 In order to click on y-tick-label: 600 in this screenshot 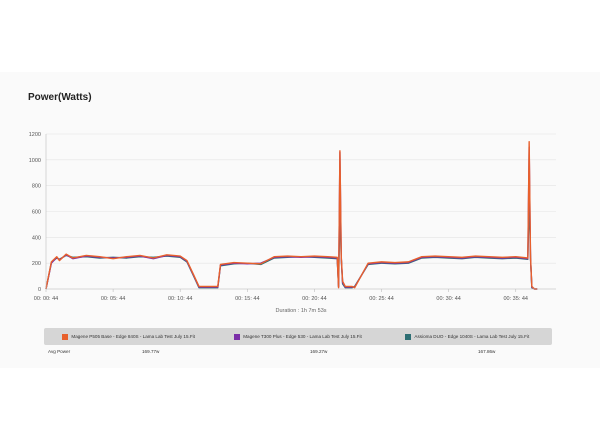, I will do `click(36, 213)`.